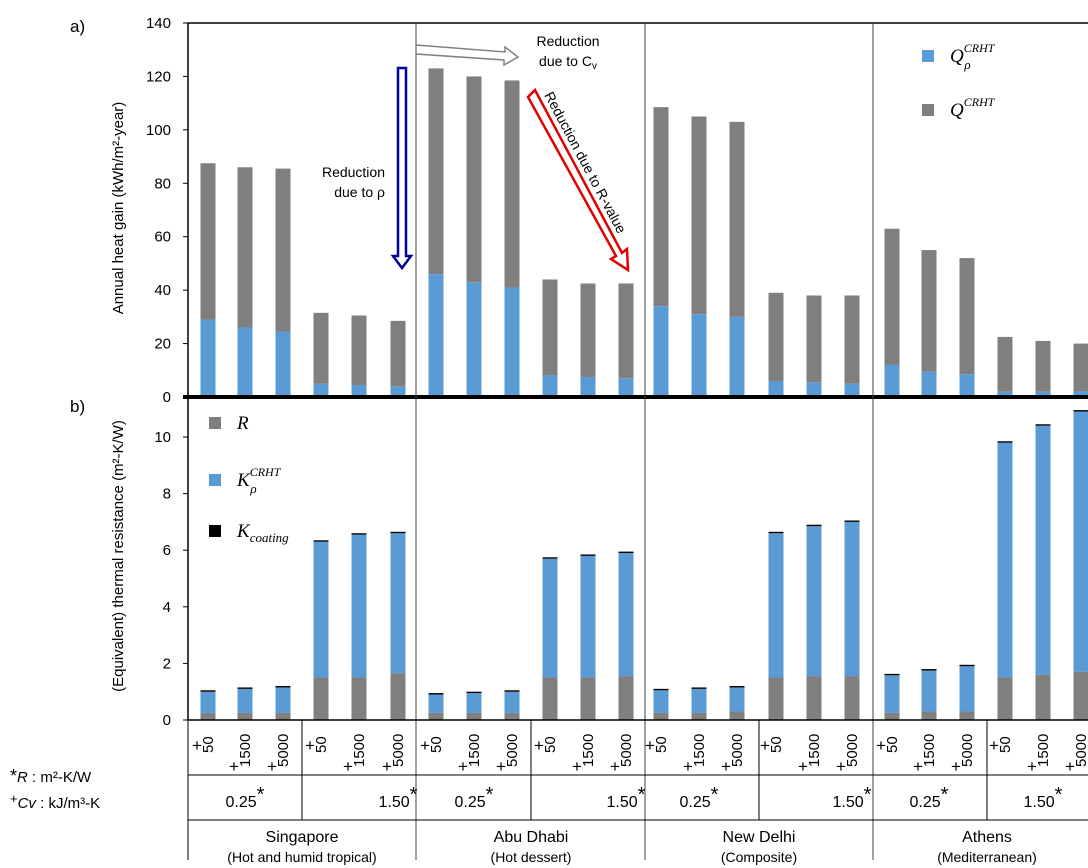 The width and height of the screenshot is (1088, 868). What do you see at coordinates (973, 108) in the screenshot?
I see `legend-label: QCRHT` at bounding box center [973, 108].